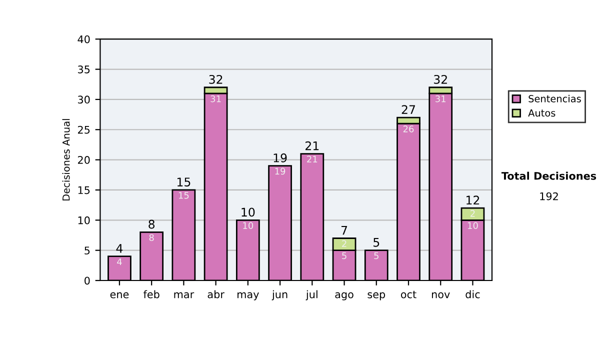  I want to click on data-label: 26, so click(408, 129).